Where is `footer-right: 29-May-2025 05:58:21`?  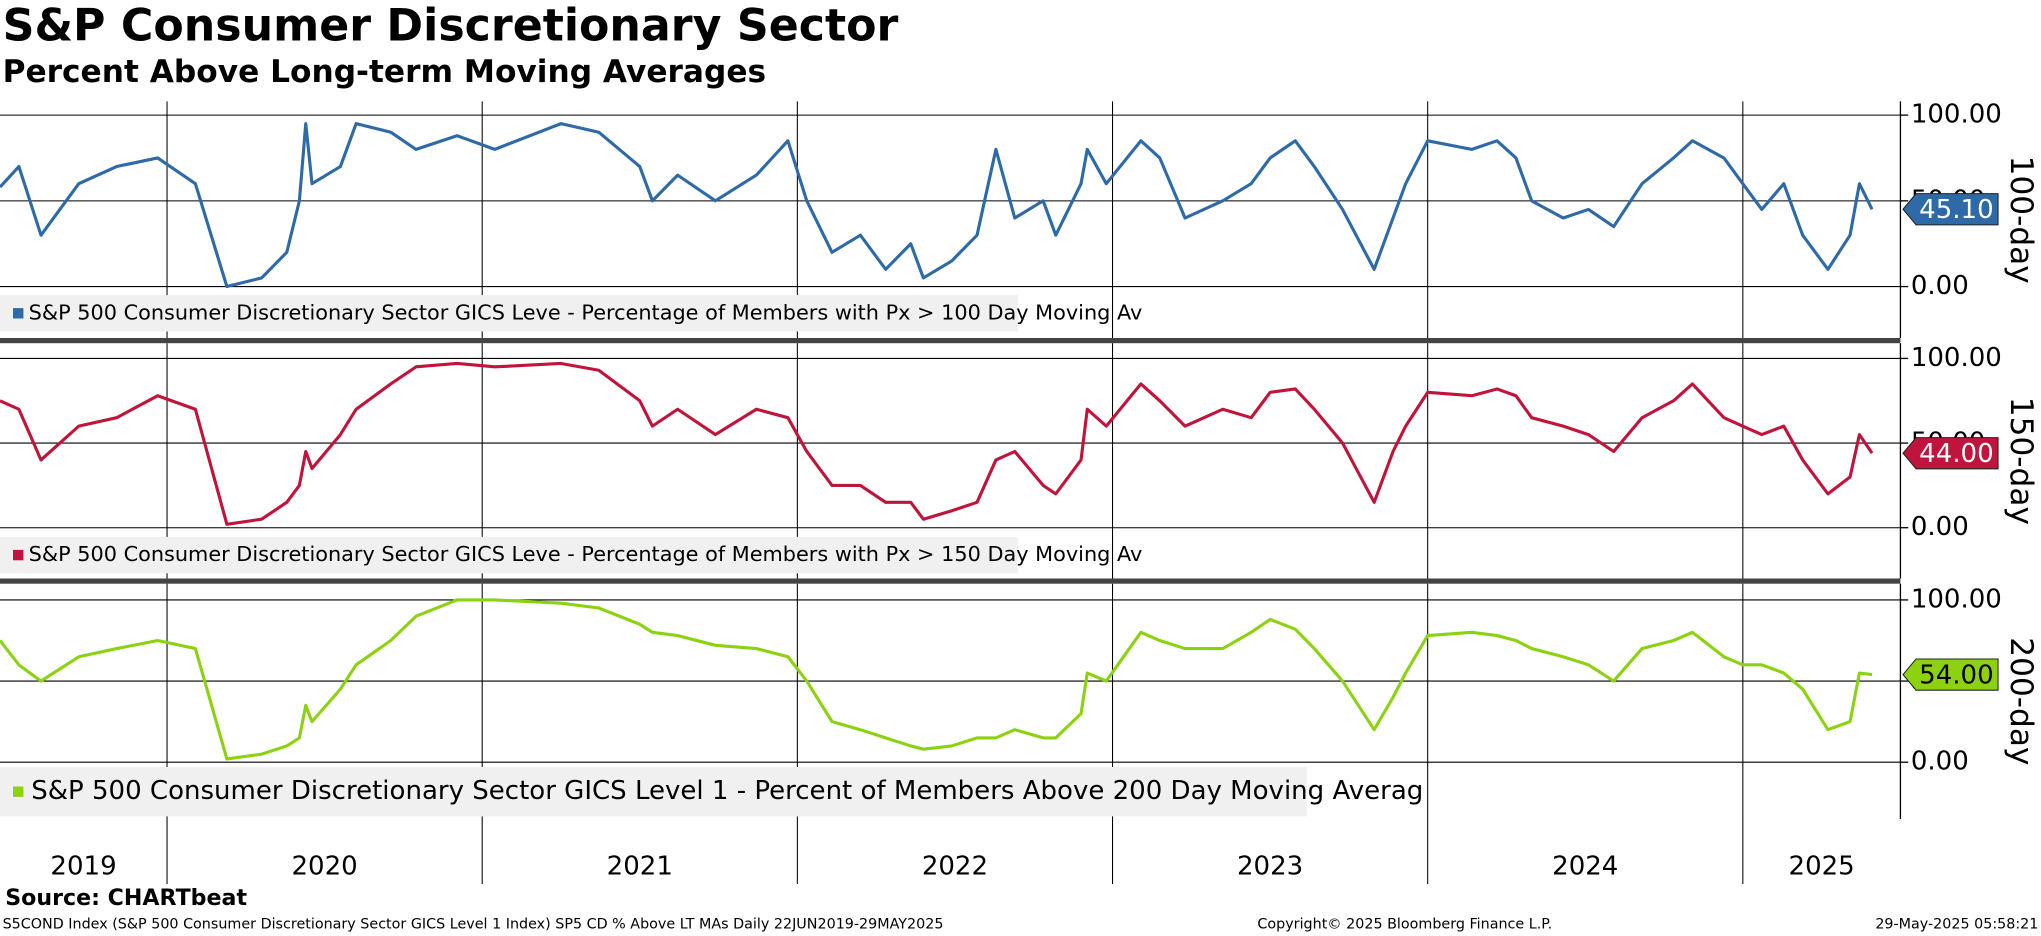 footer-right: 29-May-2025 05:58:21 is located at coordinates (1956, 924).